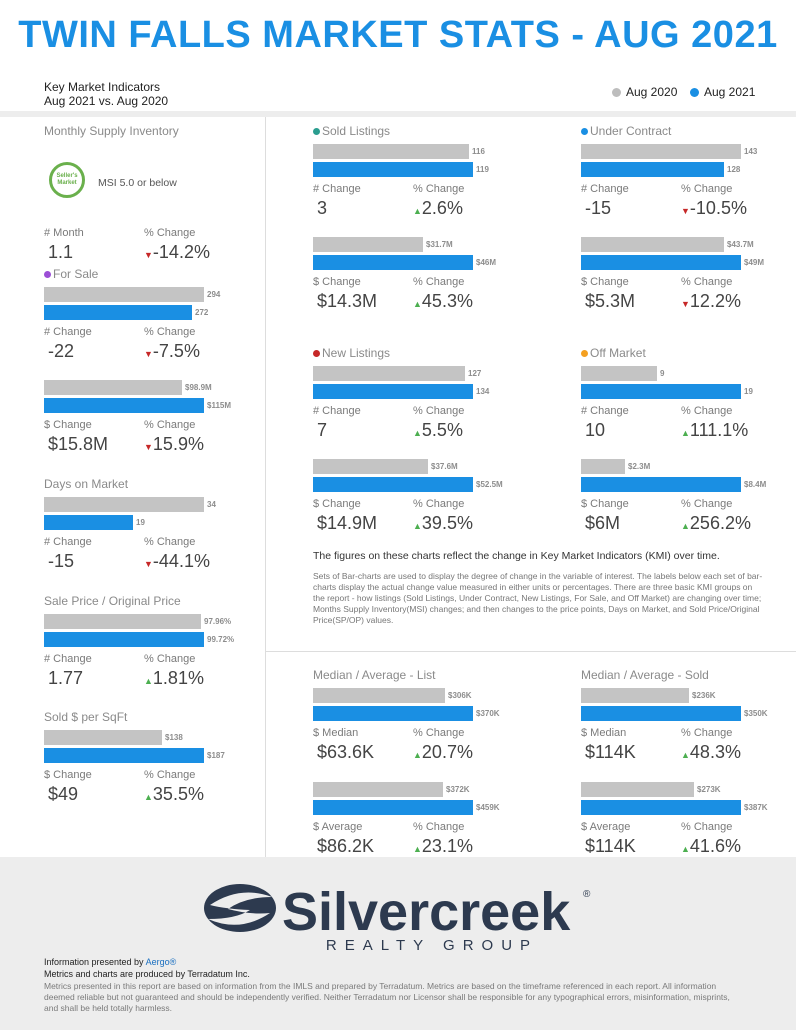  What do you see at coordinates (740, 244) in the screenshot?
I see `bar-prev-label: $43.7M` at bounding box center [740, 244].